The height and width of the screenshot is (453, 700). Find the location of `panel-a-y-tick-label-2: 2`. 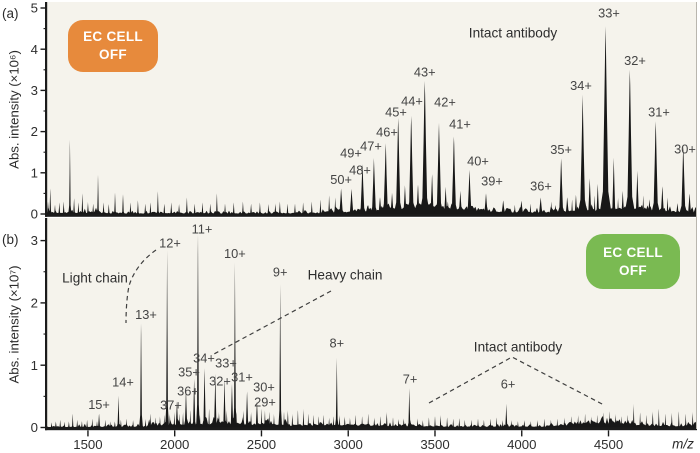

panel-a-y-tick-label-2: 2 is located at coordinates (34, 131).